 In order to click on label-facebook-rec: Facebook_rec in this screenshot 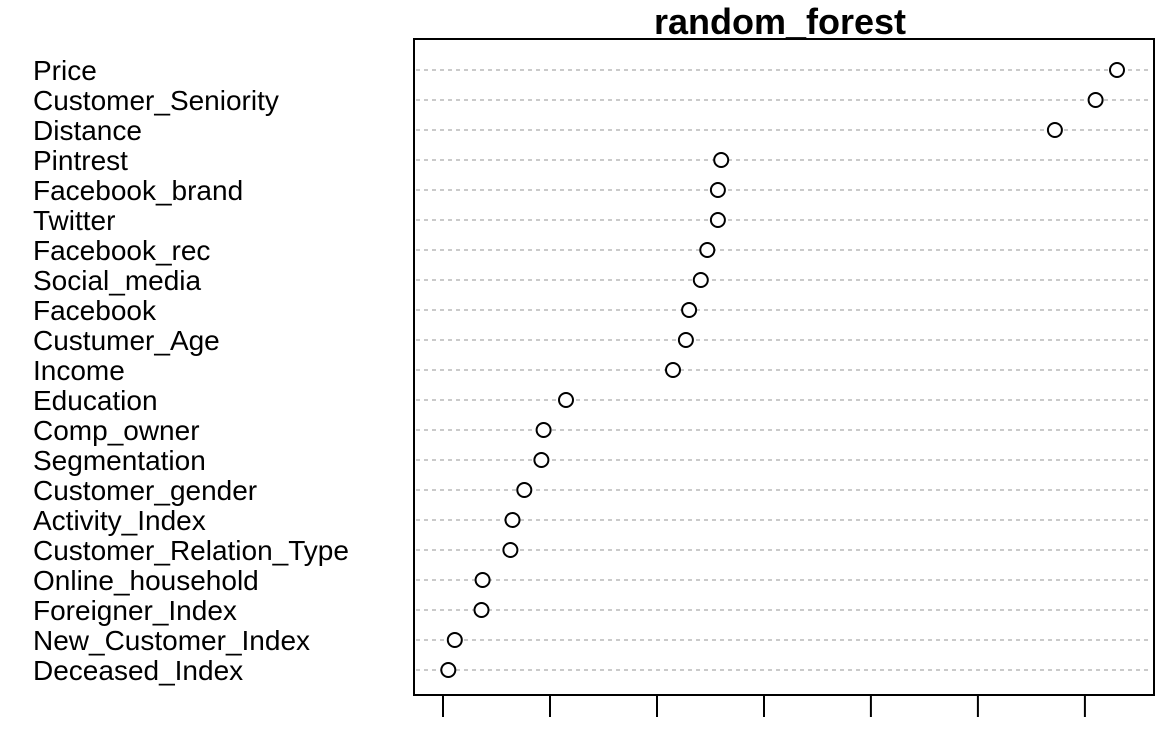, I will do `click(121, 250)`.